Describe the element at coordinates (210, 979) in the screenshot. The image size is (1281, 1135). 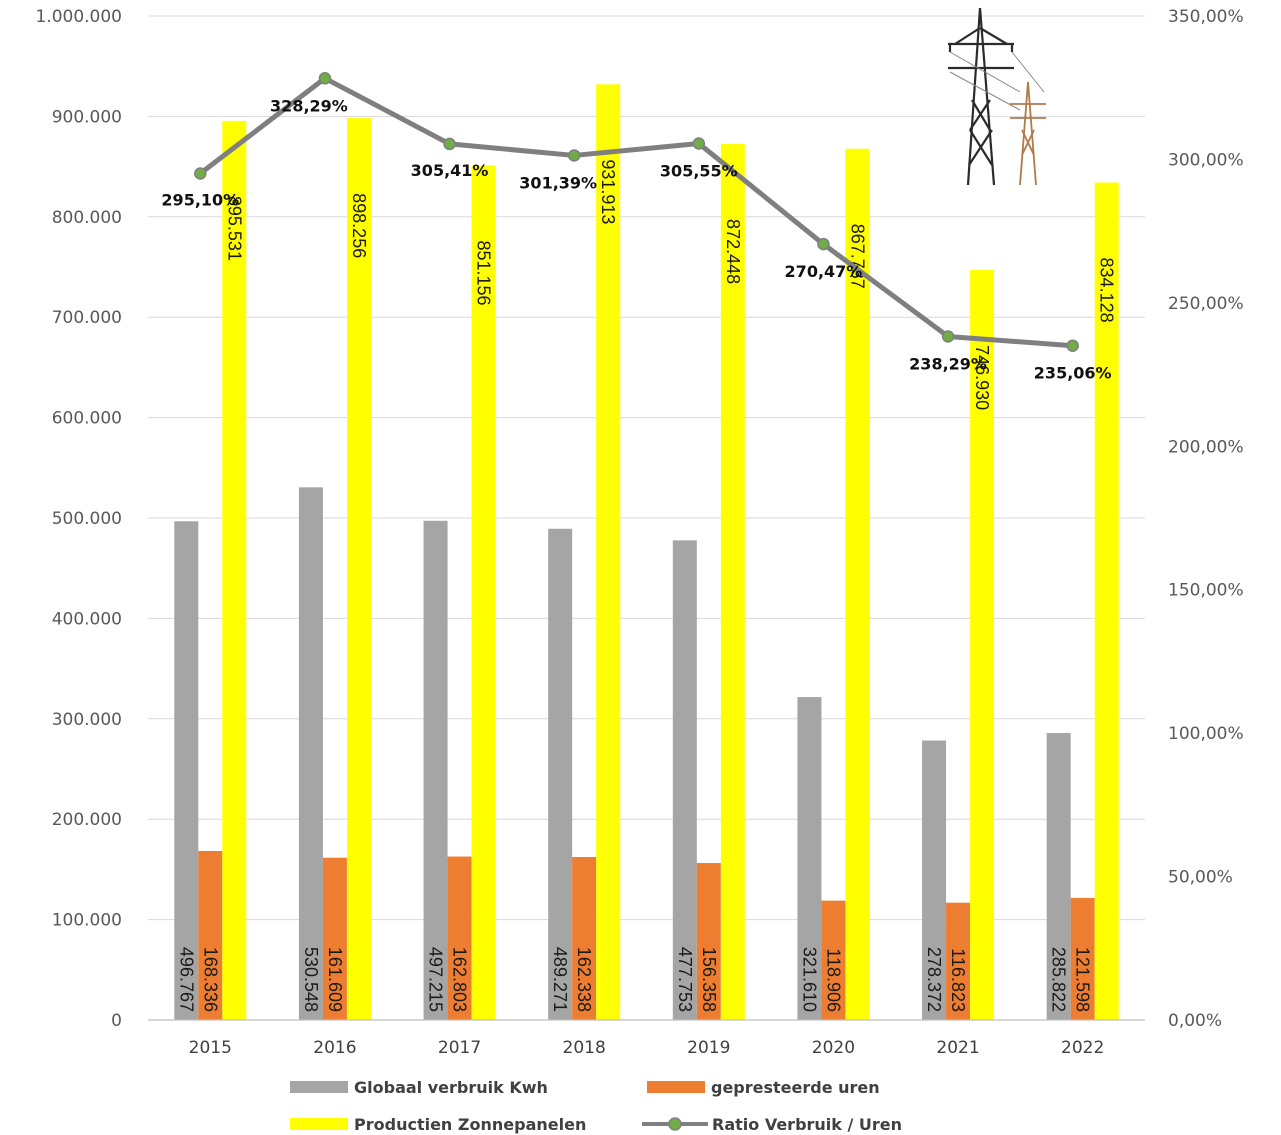
I see `bar-data-label: 168.336` at that location.